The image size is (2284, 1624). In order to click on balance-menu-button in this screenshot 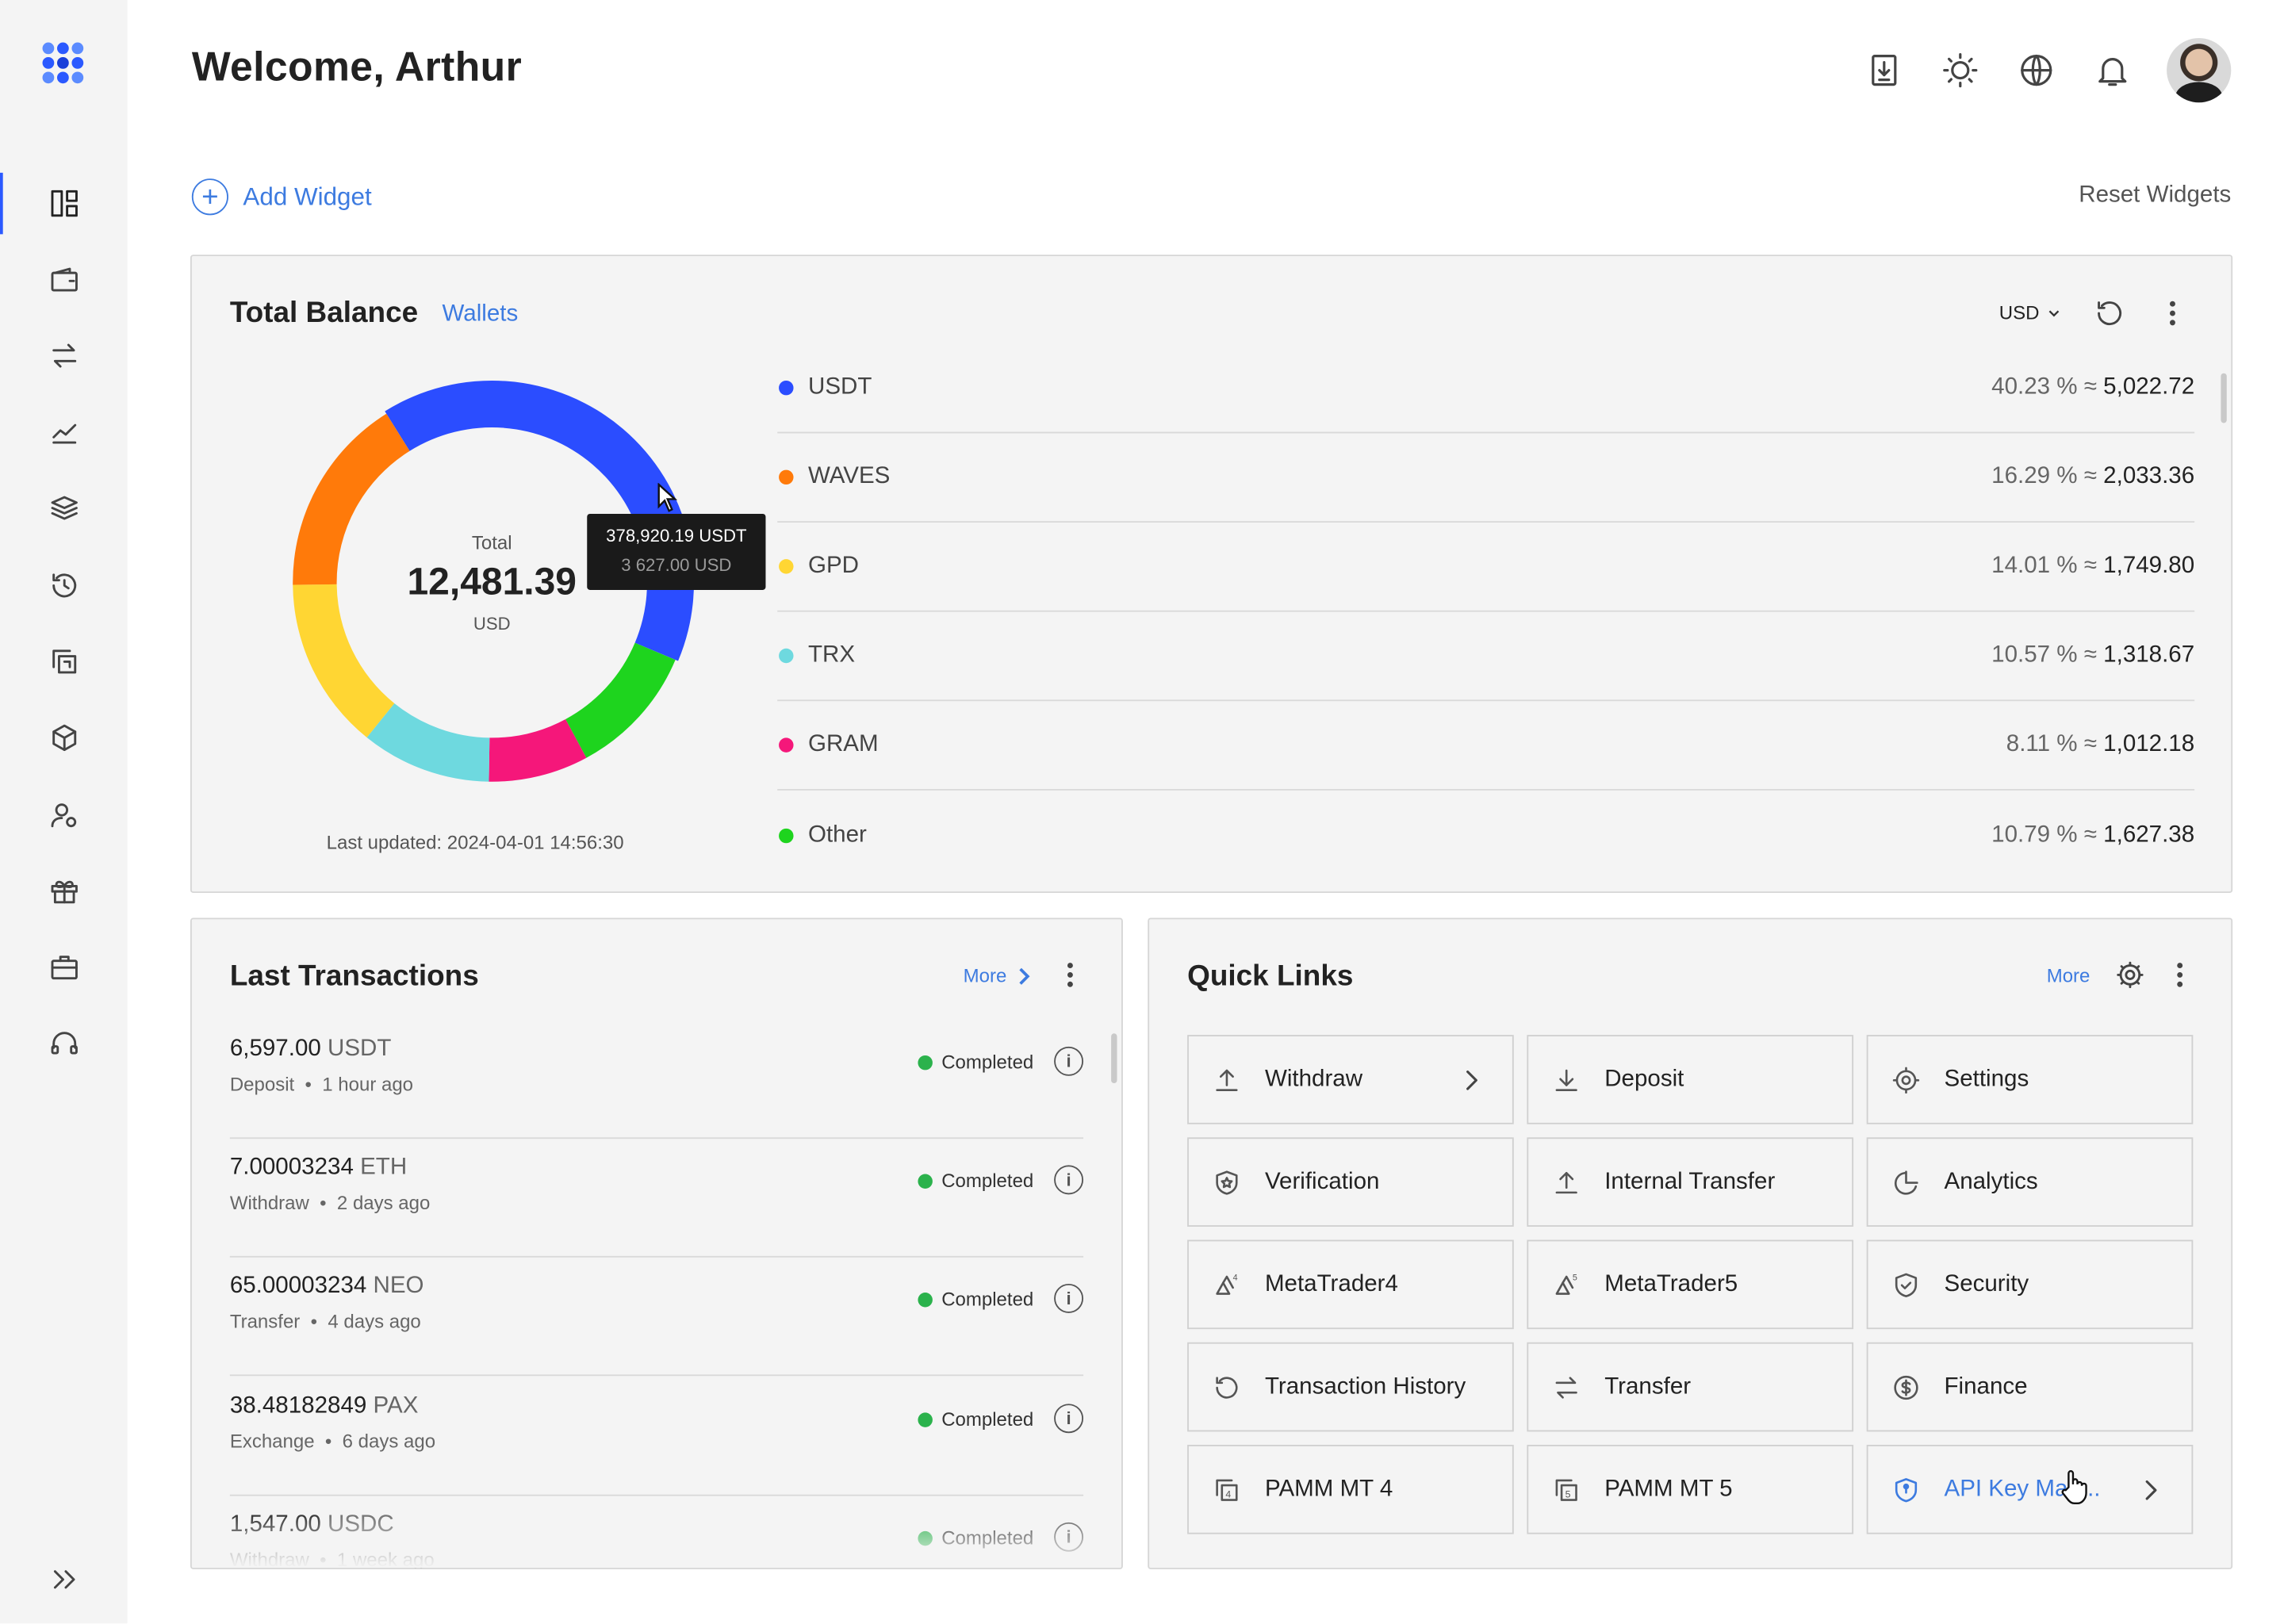, I will do `click(2172, 313)`.